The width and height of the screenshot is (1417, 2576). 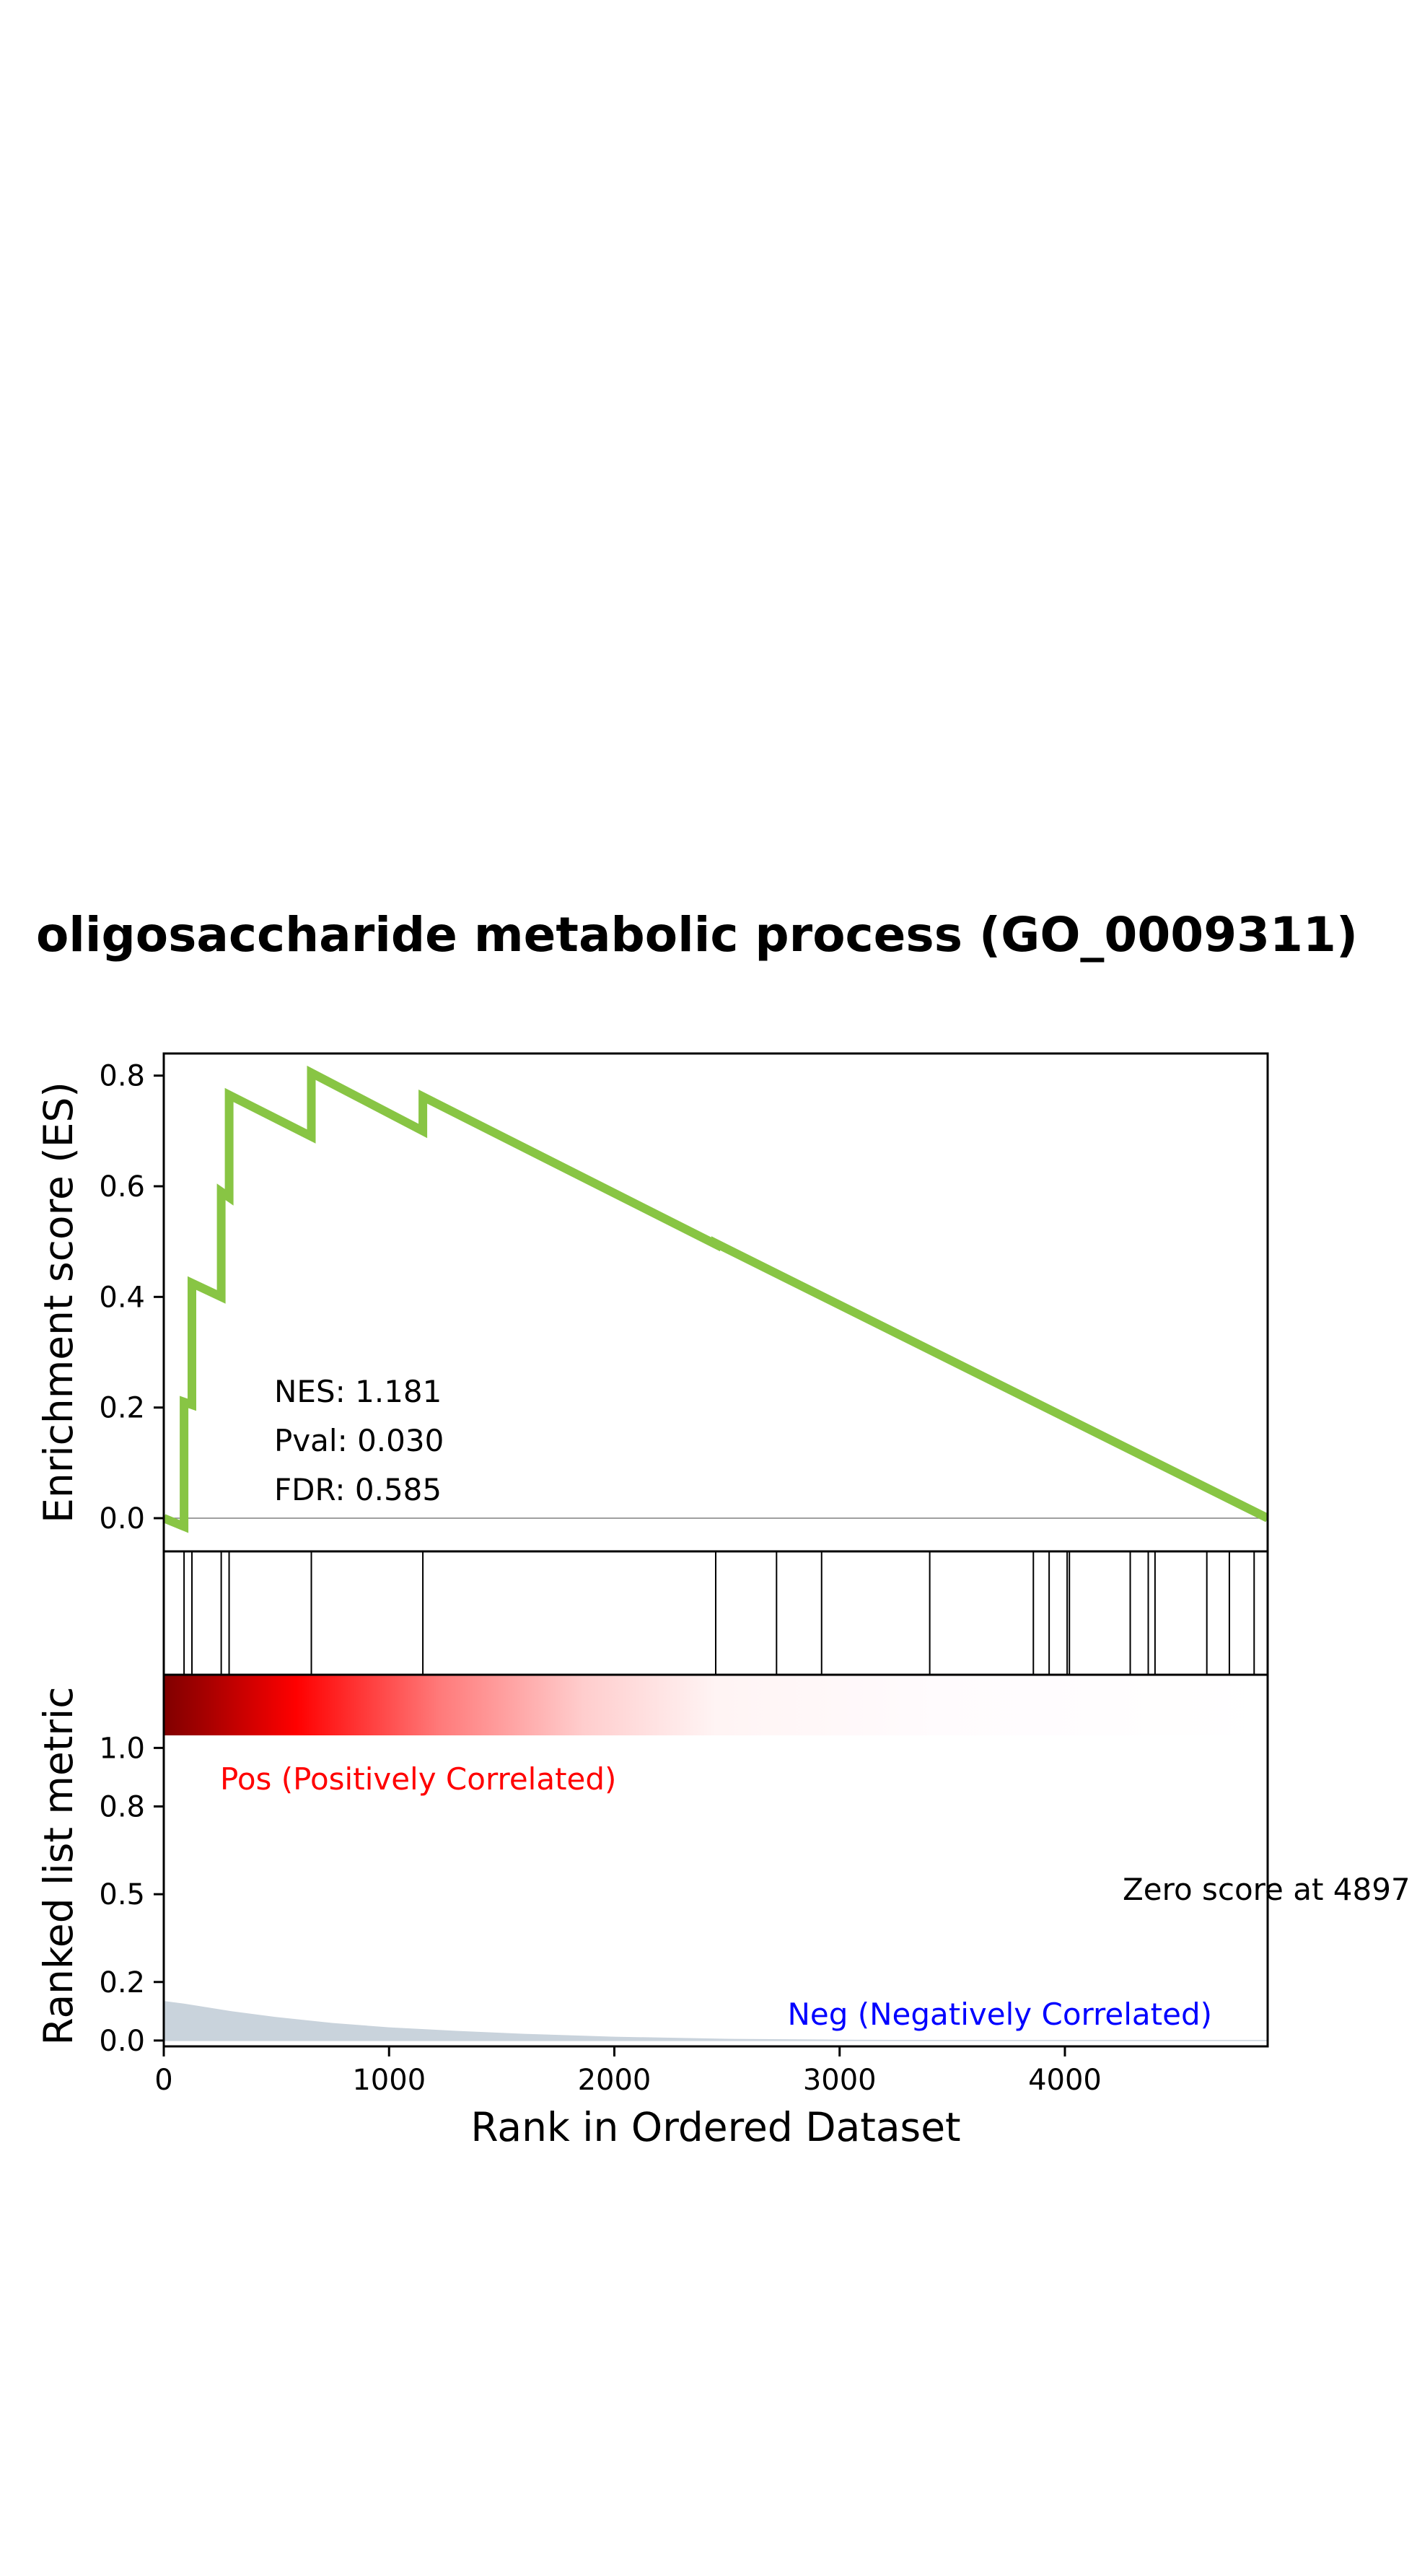 I want to click on rank-y-tick-label: 0.5, so click(x=122, y=1894).